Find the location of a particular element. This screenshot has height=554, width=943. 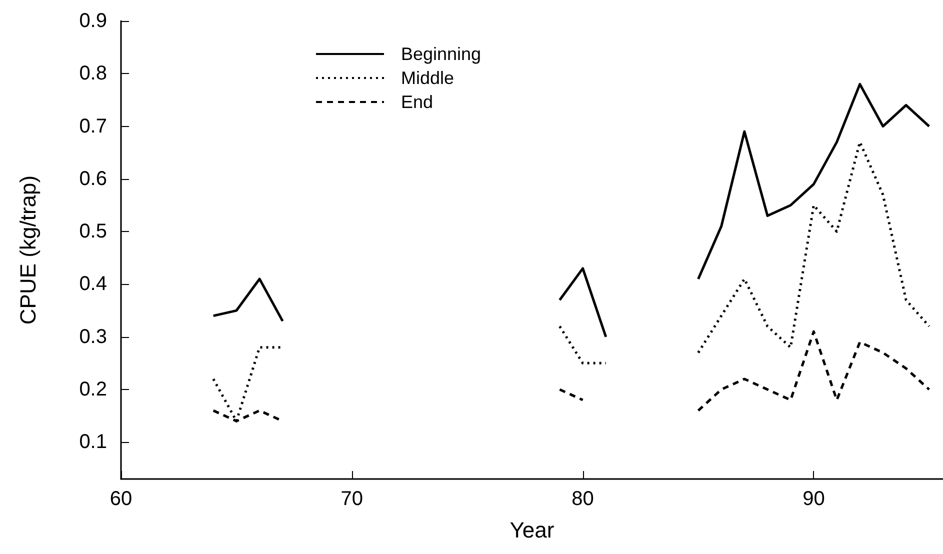

x-tick-label: 60 is located at coordinates (121, 499).